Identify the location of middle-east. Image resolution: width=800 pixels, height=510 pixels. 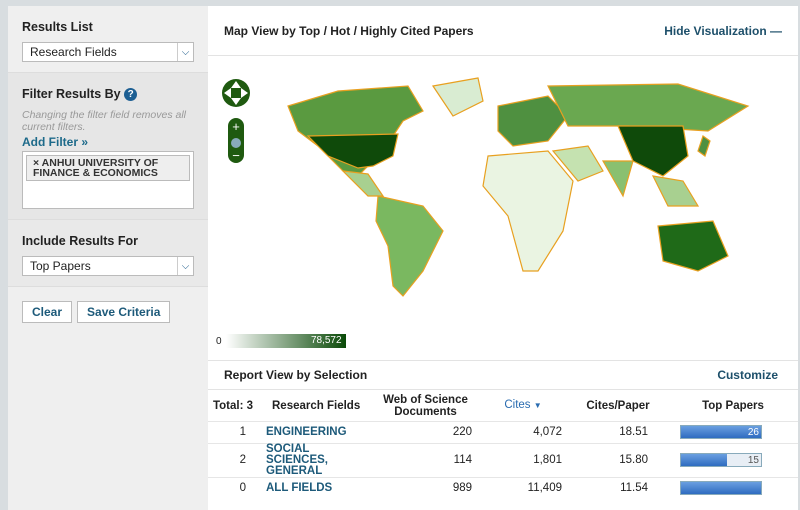
(577, 163).